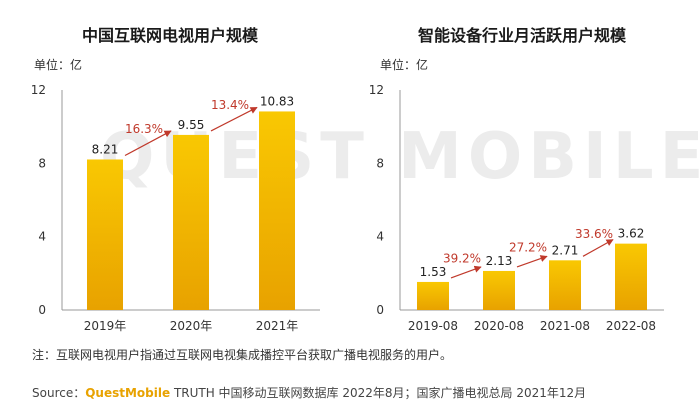 The image size is (700, 412). I want to click on data-label: 3.62, so click(631, 234).